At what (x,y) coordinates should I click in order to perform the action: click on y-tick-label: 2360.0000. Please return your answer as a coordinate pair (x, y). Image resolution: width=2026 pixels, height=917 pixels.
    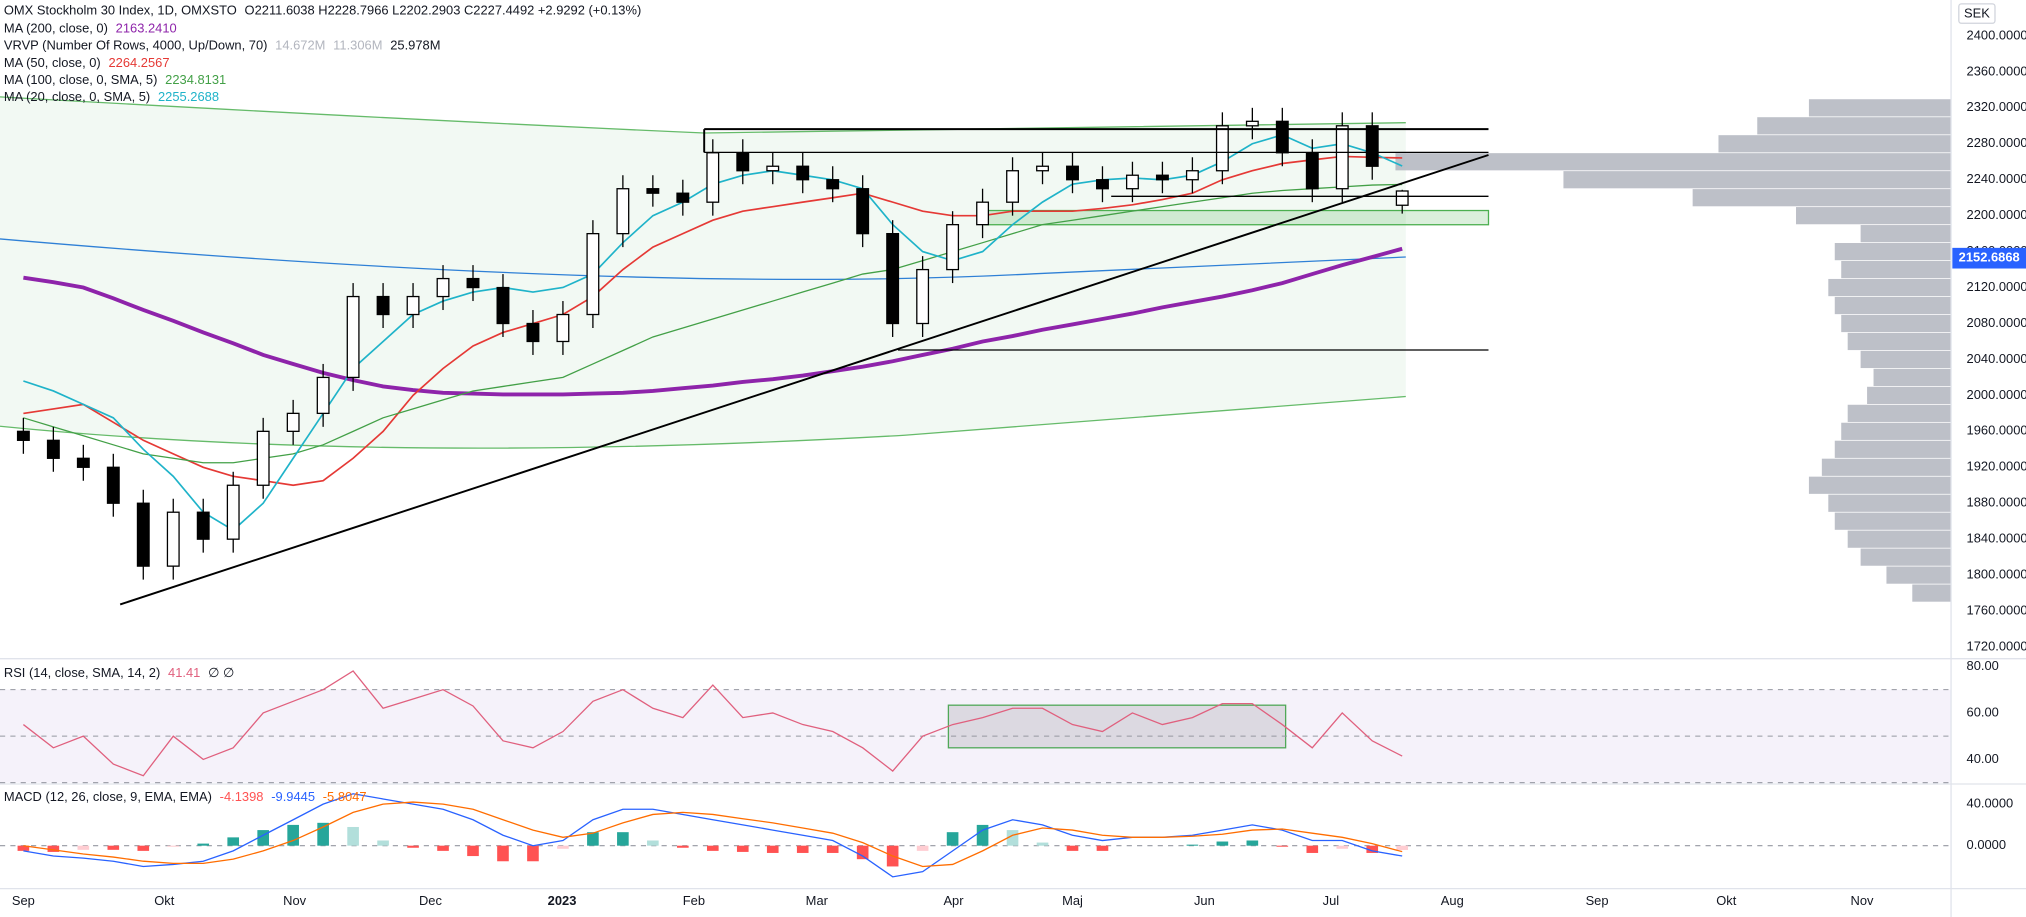
    Looking at the image, I should click on (1996, 70).